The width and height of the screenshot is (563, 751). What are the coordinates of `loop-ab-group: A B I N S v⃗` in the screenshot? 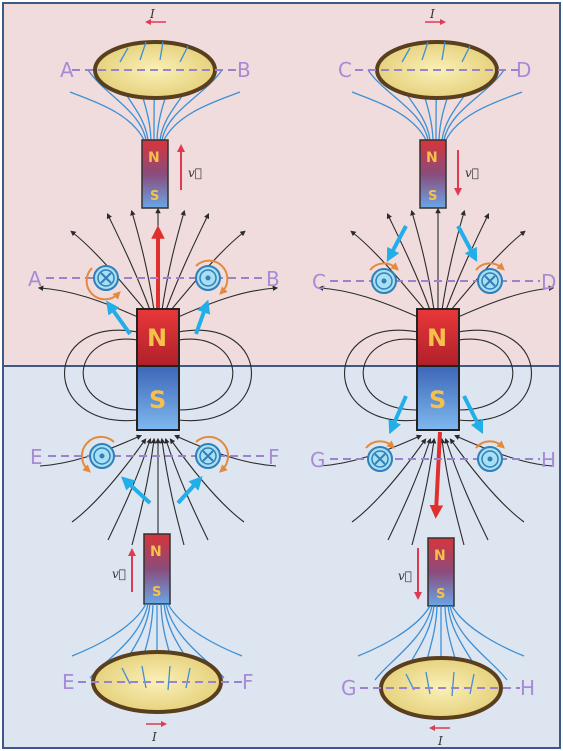 It's located at (155, 108).